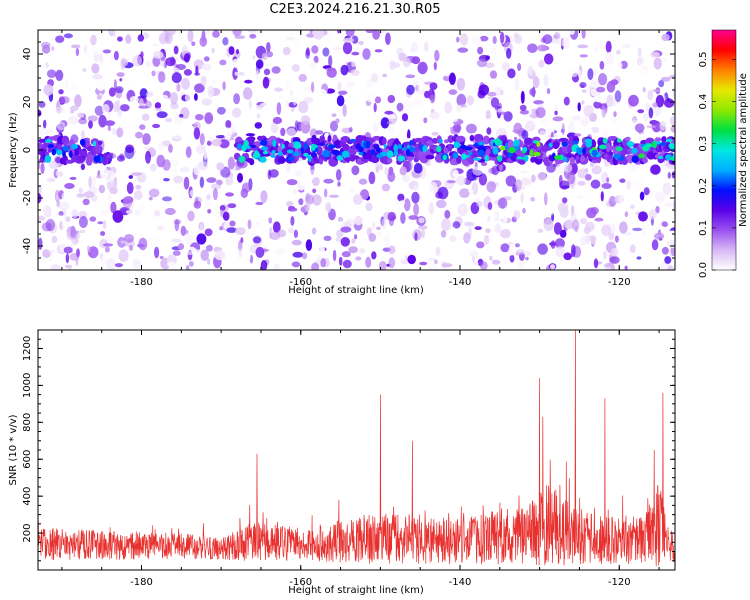 Image resolution: width=750 pixels, height=600 pixels. Describe the element at coordinates (27, 348) in the screenshot. I see `y-tick-label: 1200` at that location.